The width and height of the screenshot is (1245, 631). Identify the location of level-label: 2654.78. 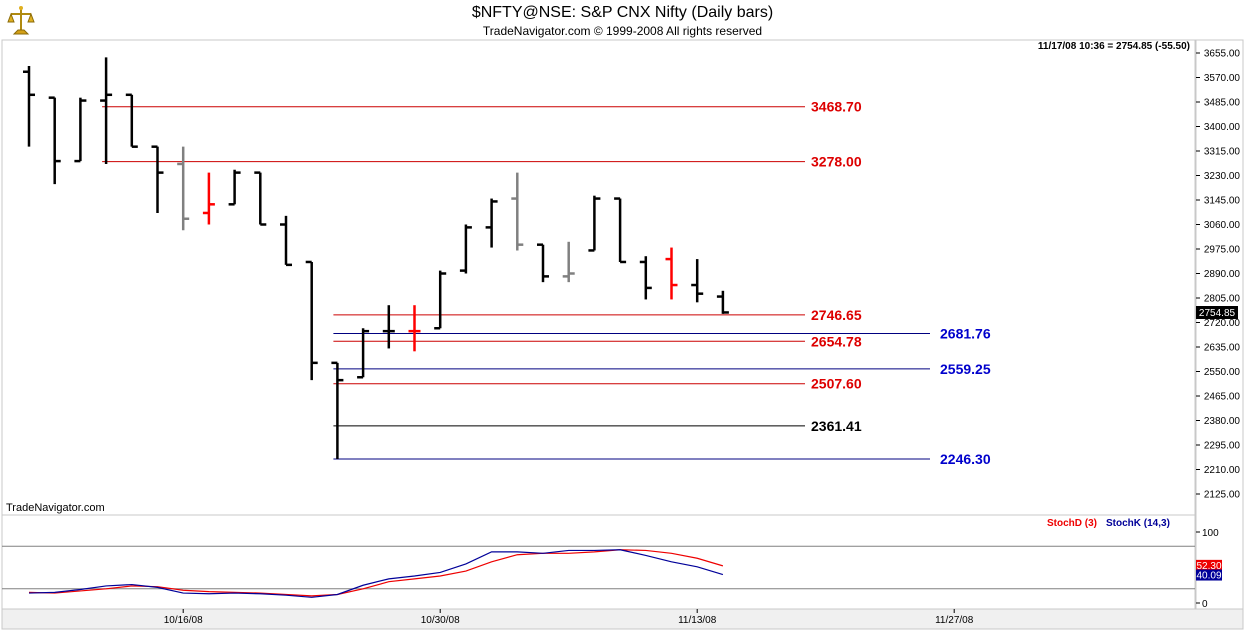
(836, 341).